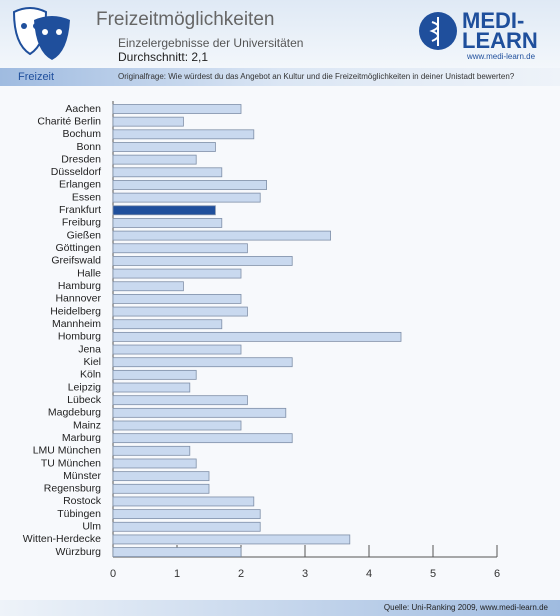 The width and height of the screenshot is (560, 616). I want to click on footer-band, so click(280, 608).